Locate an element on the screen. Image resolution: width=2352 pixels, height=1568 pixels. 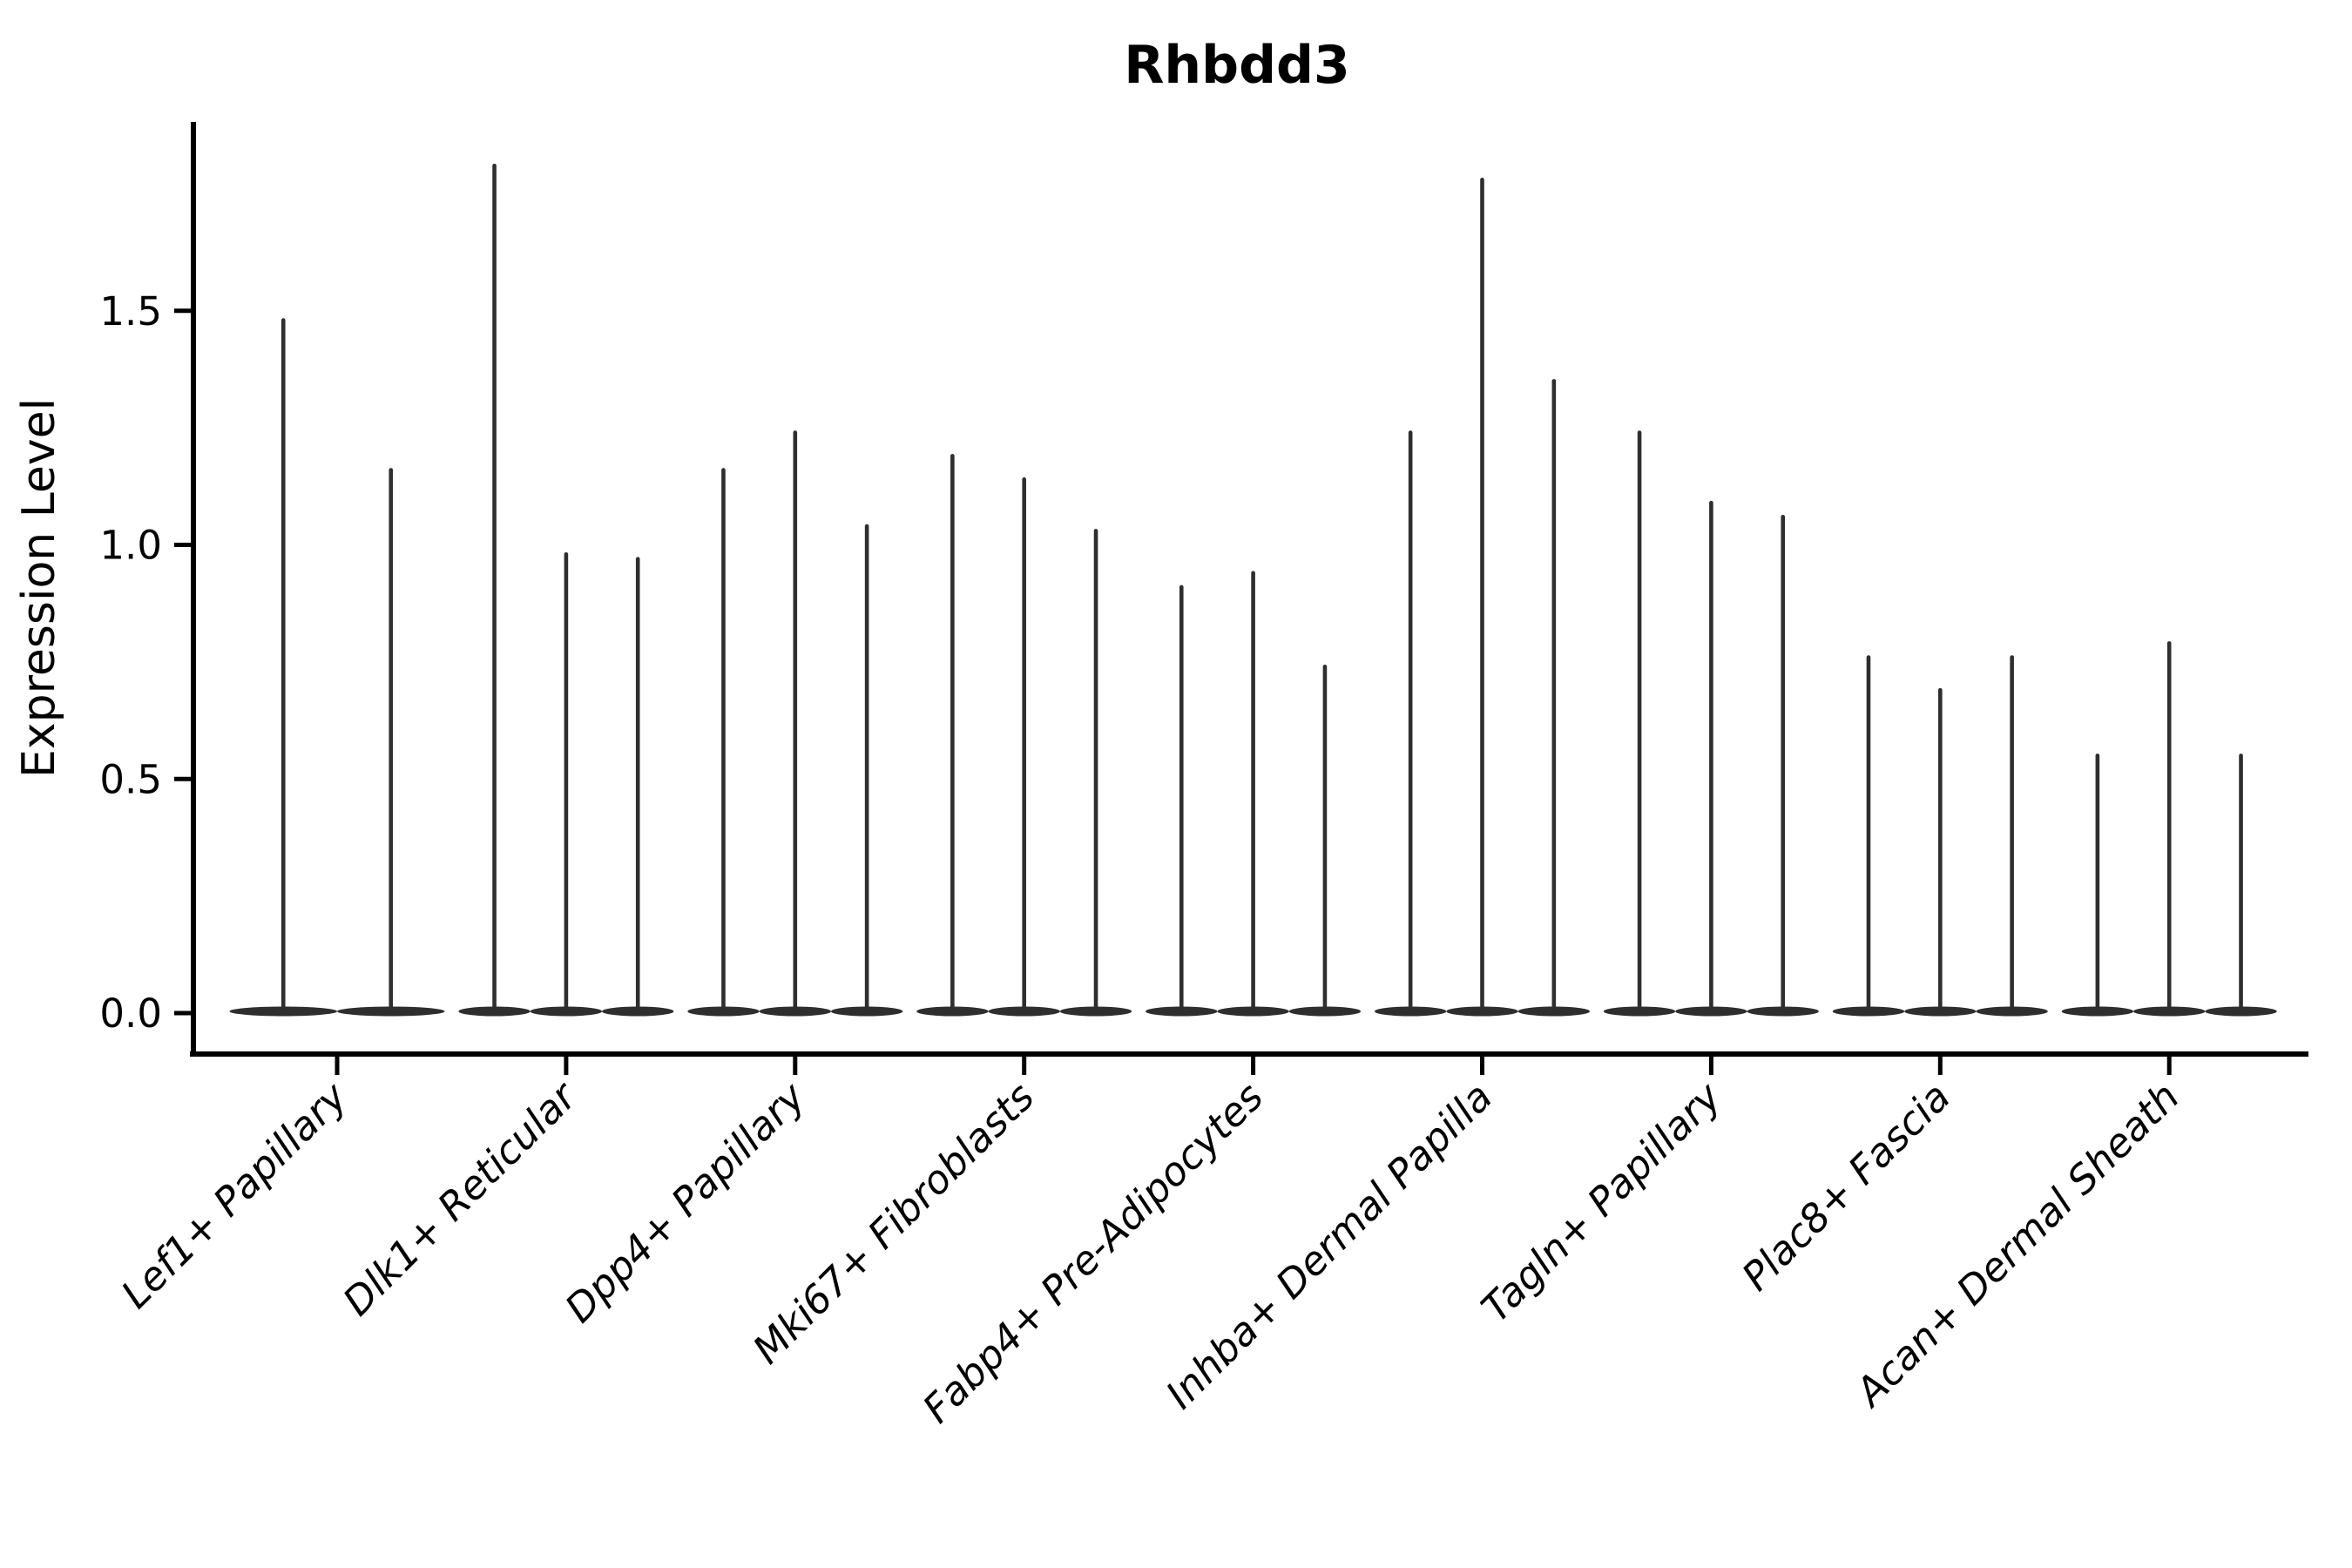
y-tick-label: 0.5 is located at coordinates (130, 779).